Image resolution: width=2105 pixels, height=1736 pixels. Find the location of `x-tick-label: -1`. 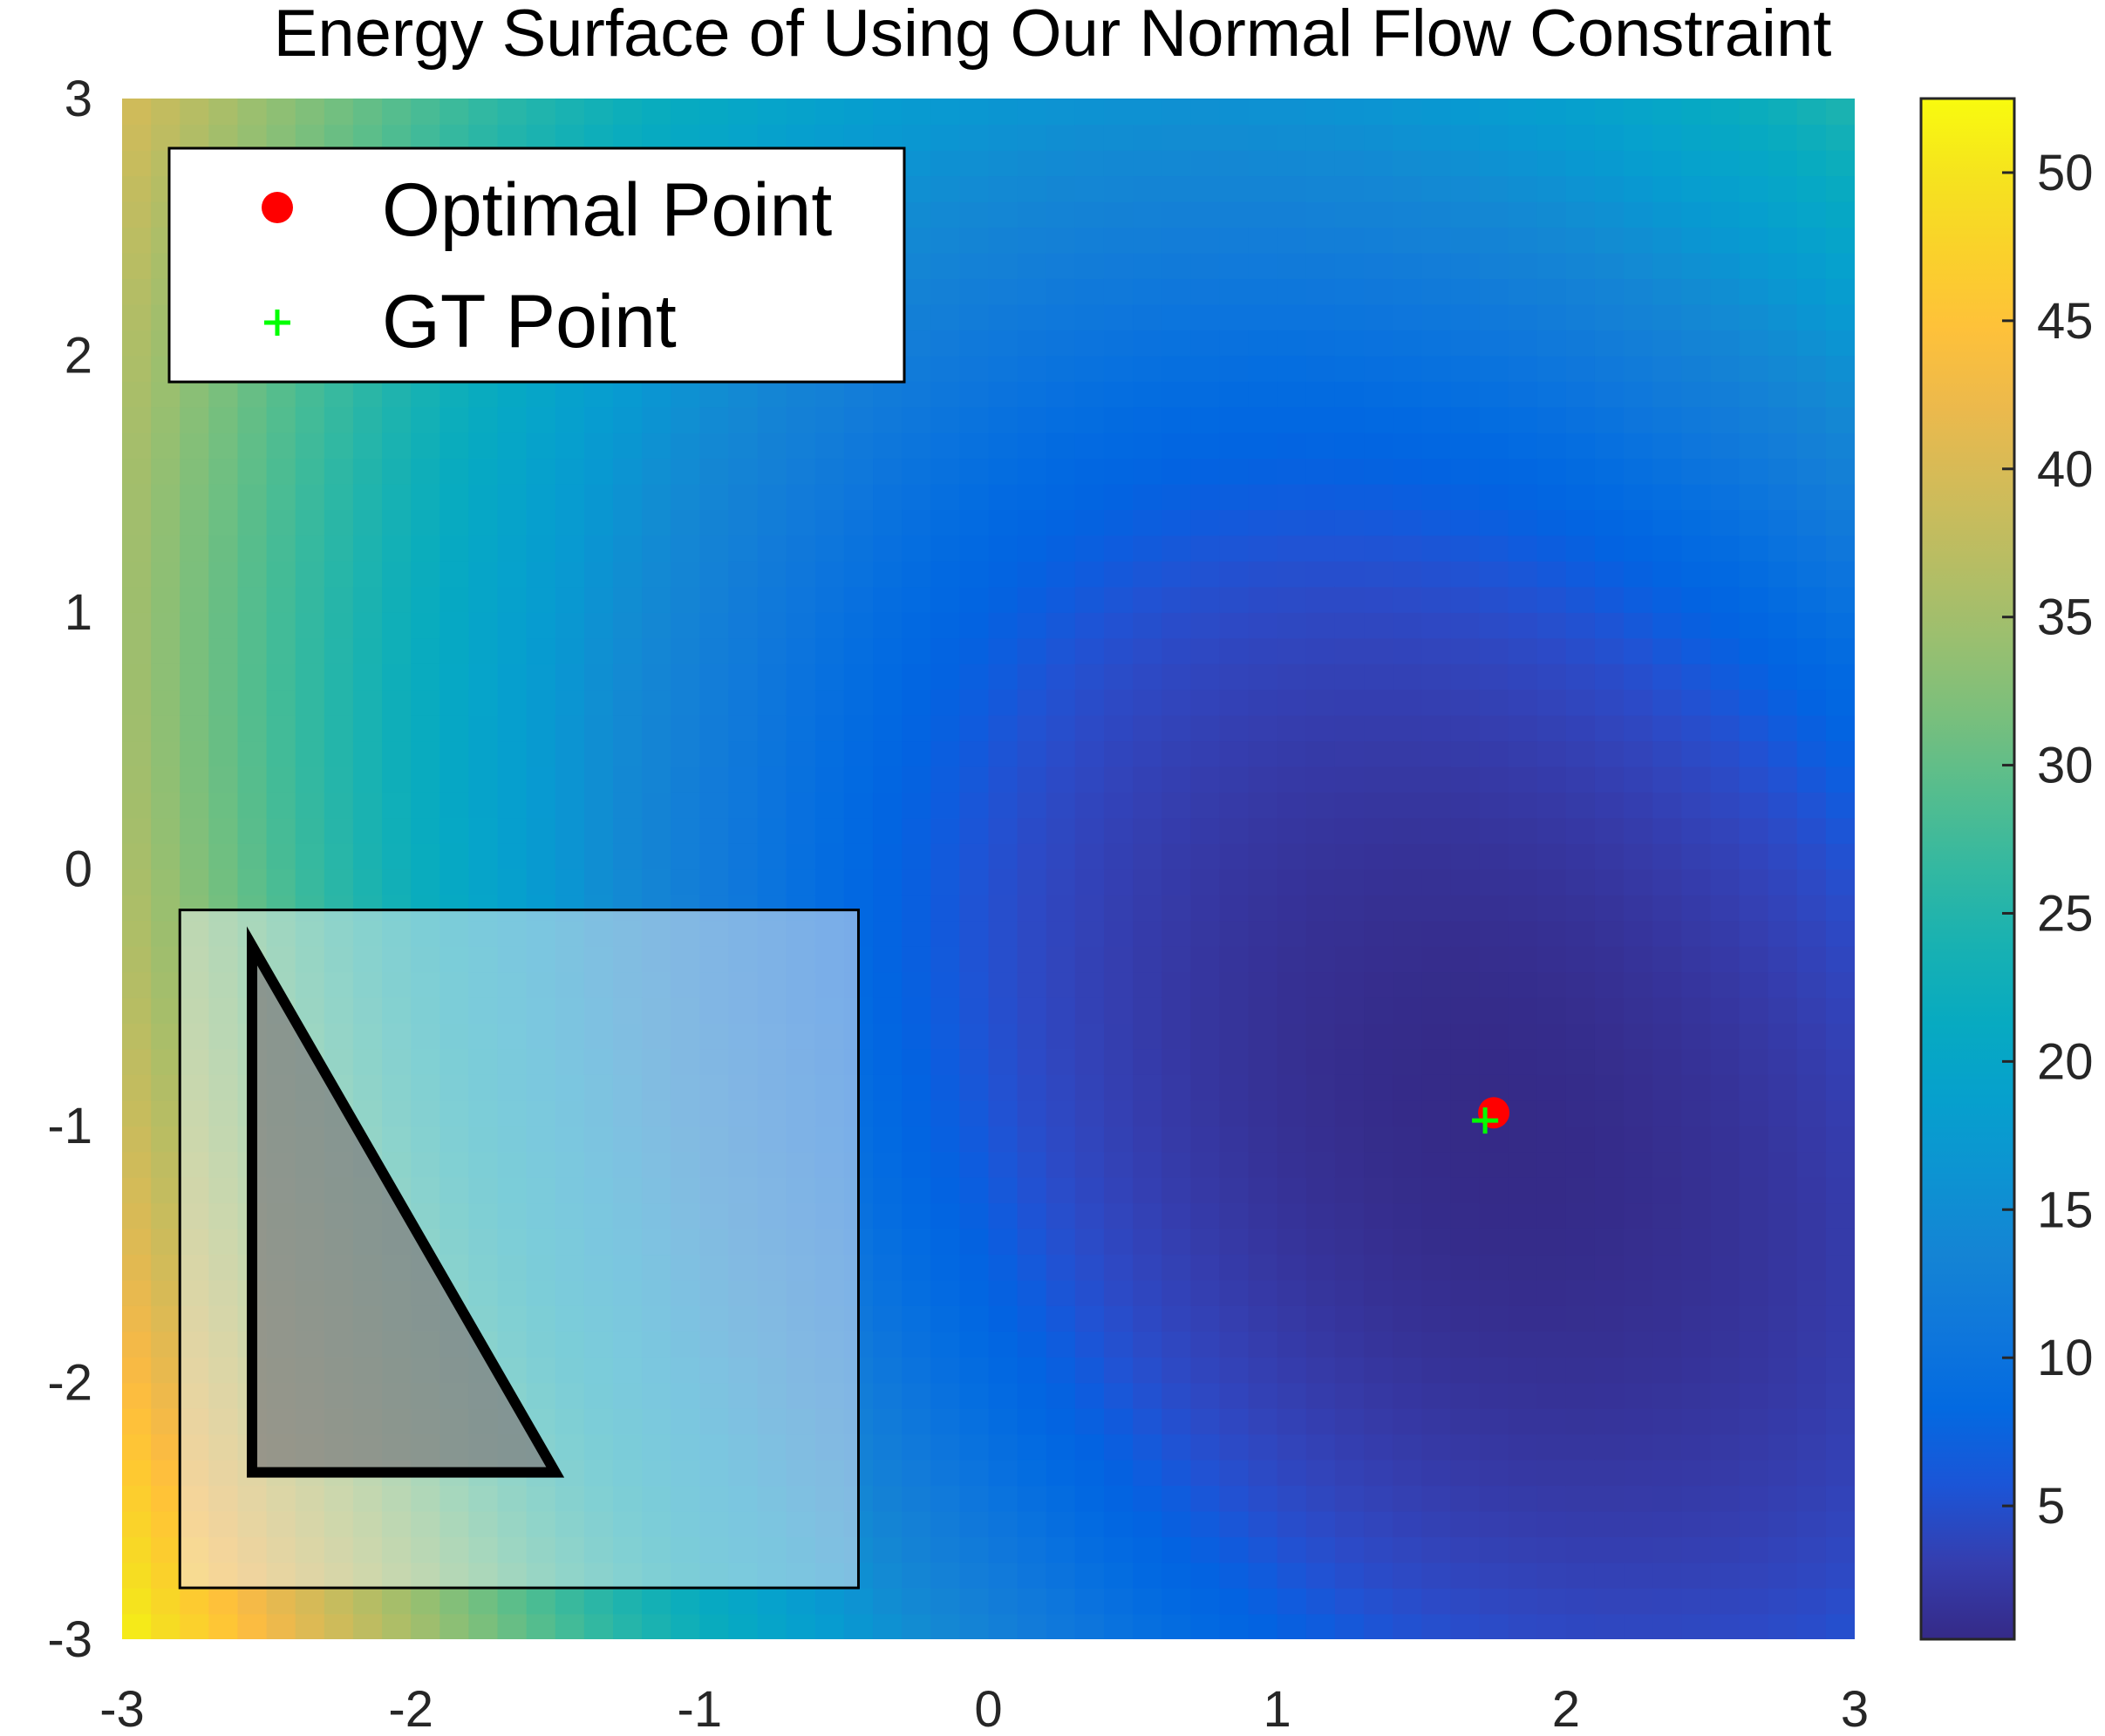

x-tick-label: -1 is located at coordinates (700, 1709).